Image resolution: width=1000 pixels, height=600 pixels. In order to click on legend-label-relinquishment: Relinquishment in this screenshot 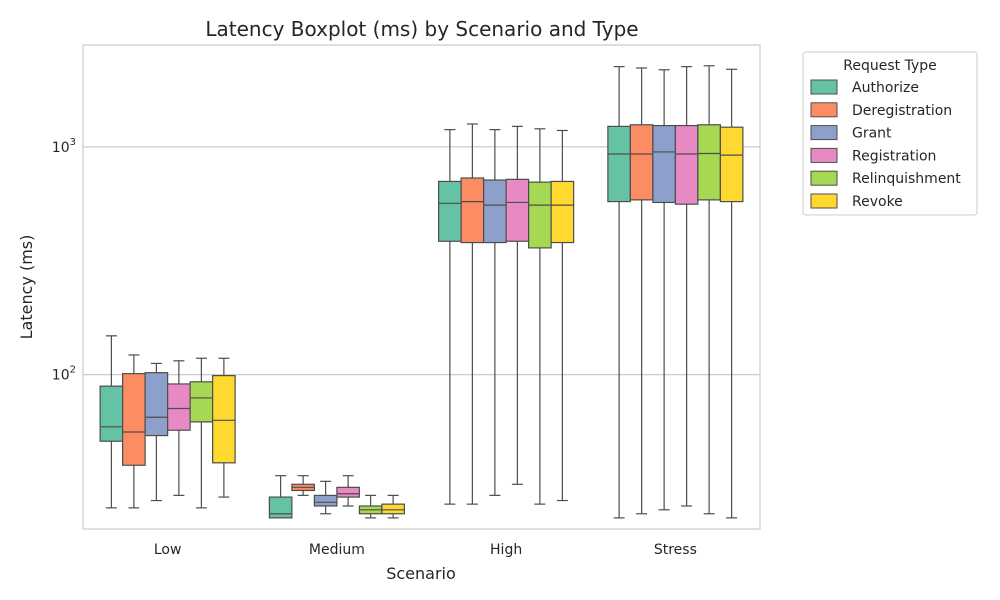, I will do `click(906, 179)`.